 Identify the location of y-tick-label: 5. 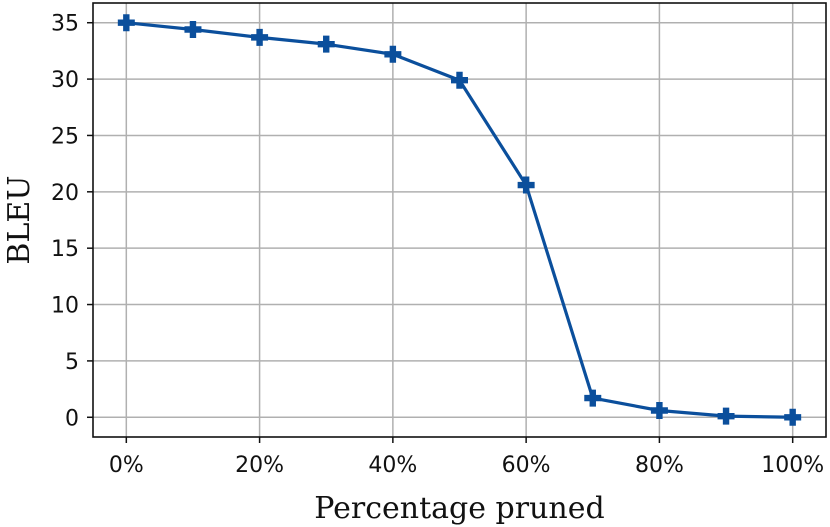
(72, 362).